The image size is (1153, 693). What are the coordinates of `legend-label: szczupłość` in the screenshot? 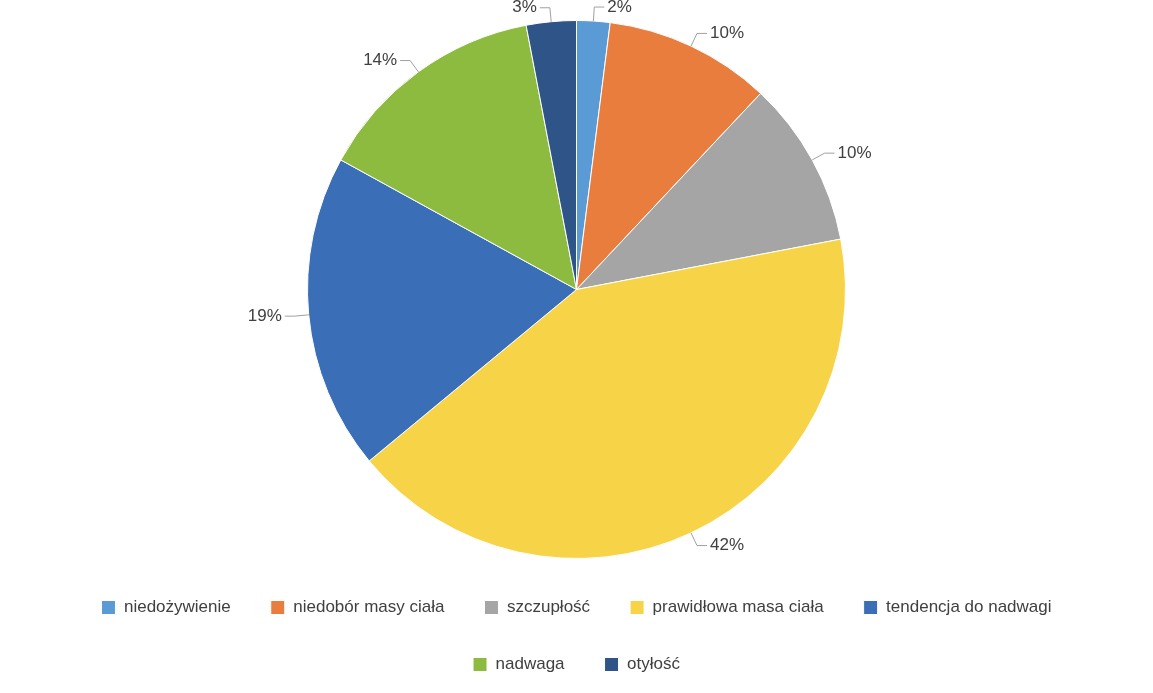 It's located at (548, 607).